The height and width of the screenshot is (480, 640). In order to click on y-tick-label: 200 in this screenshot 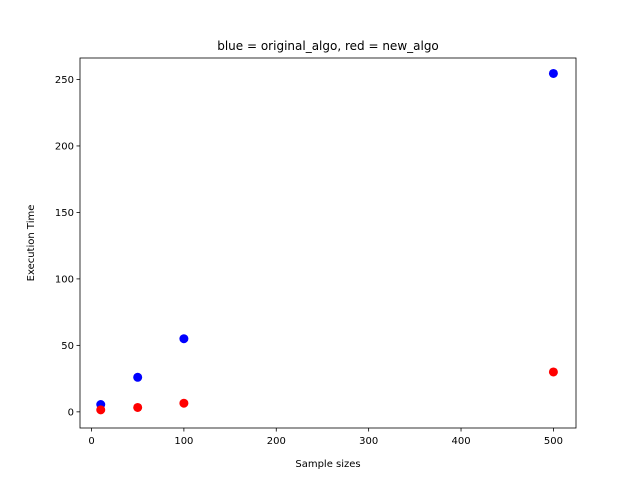, I will do `click(64, 146)`.